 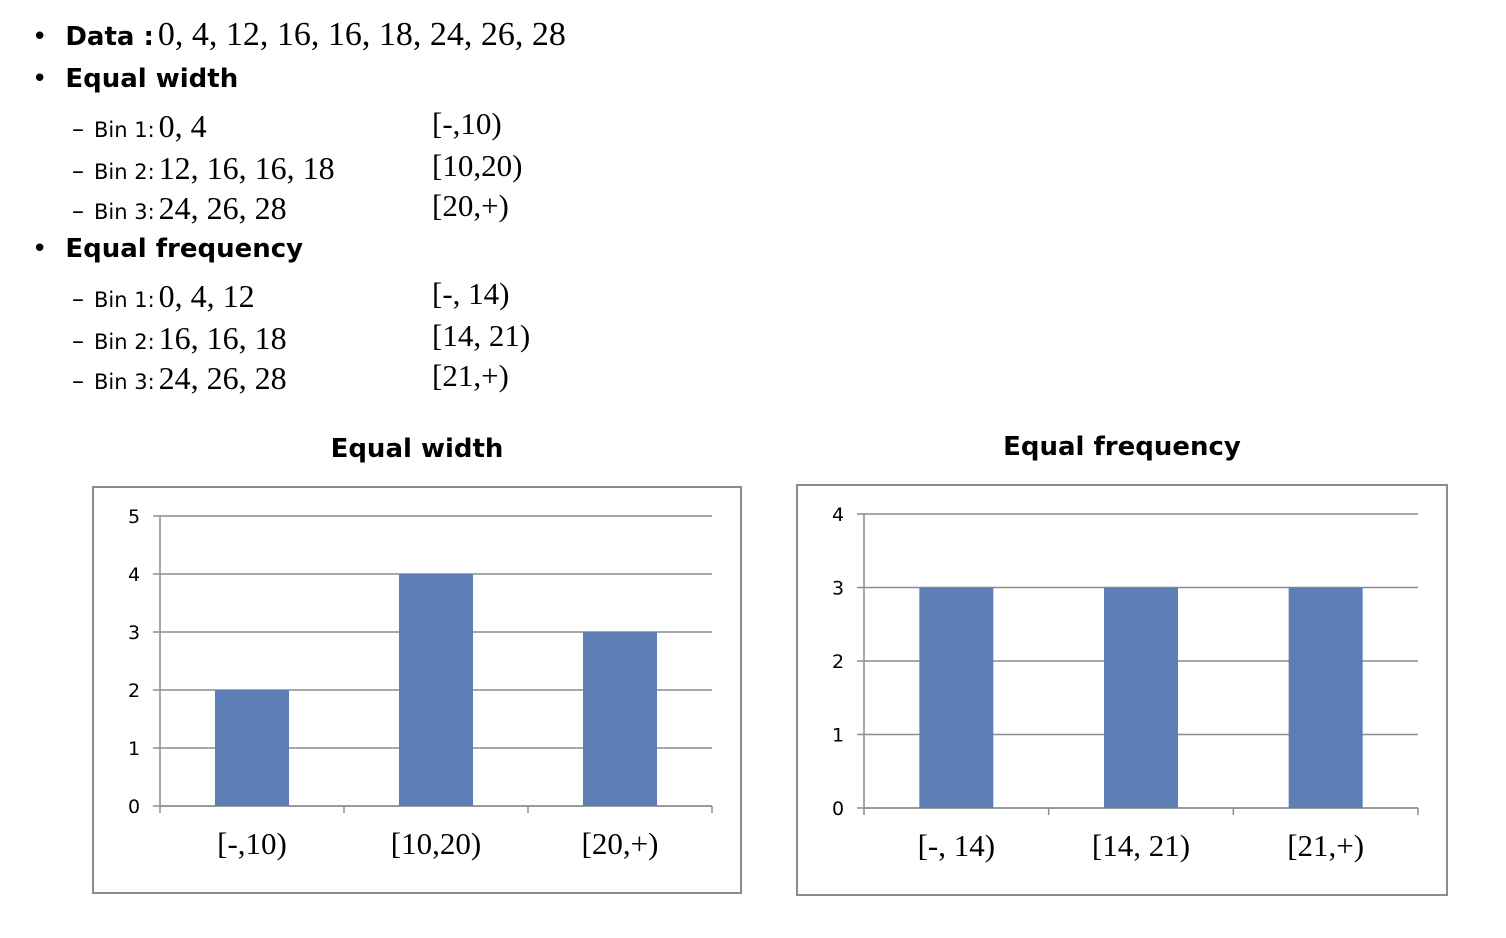 What do you see at coordinates (470, 205) in the screenshot?
I see `bin-interval: [20,+)` at bounding box center [470, 205].